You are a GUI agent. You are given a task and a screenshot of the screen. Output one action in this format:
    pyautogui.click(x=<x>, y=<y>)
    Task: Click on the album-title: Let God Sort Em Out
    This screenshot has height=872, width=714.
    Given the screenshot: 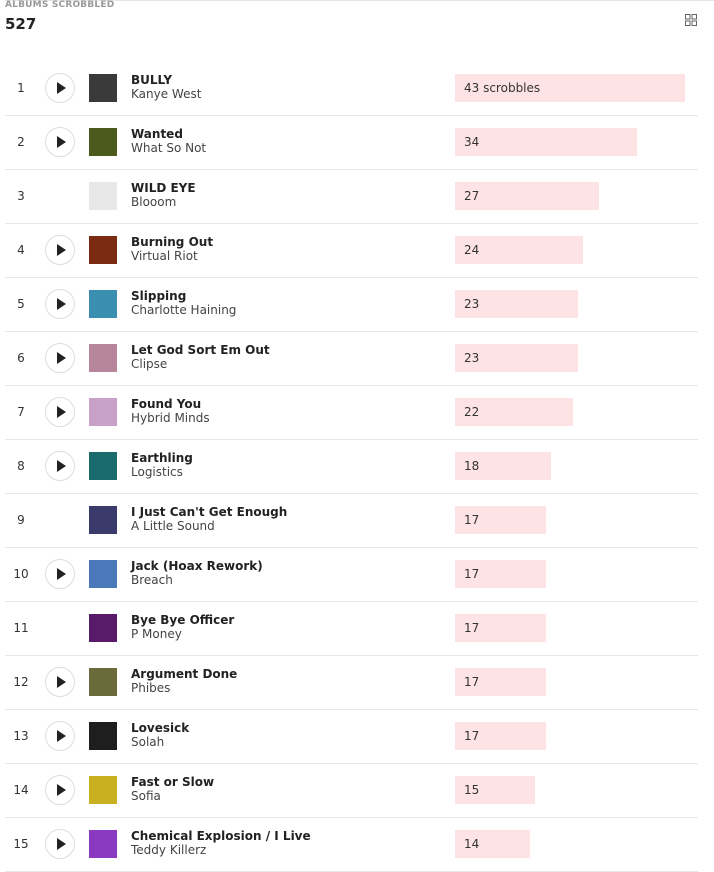 What is the action you would take?
    pyautogui.click(x=200, y=350)
    